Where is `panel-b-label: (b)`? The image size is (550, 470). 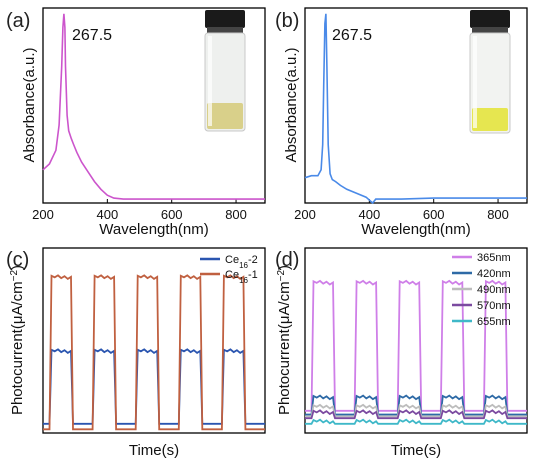
panel-b-label: (b) is located at coordinates (287, 21).